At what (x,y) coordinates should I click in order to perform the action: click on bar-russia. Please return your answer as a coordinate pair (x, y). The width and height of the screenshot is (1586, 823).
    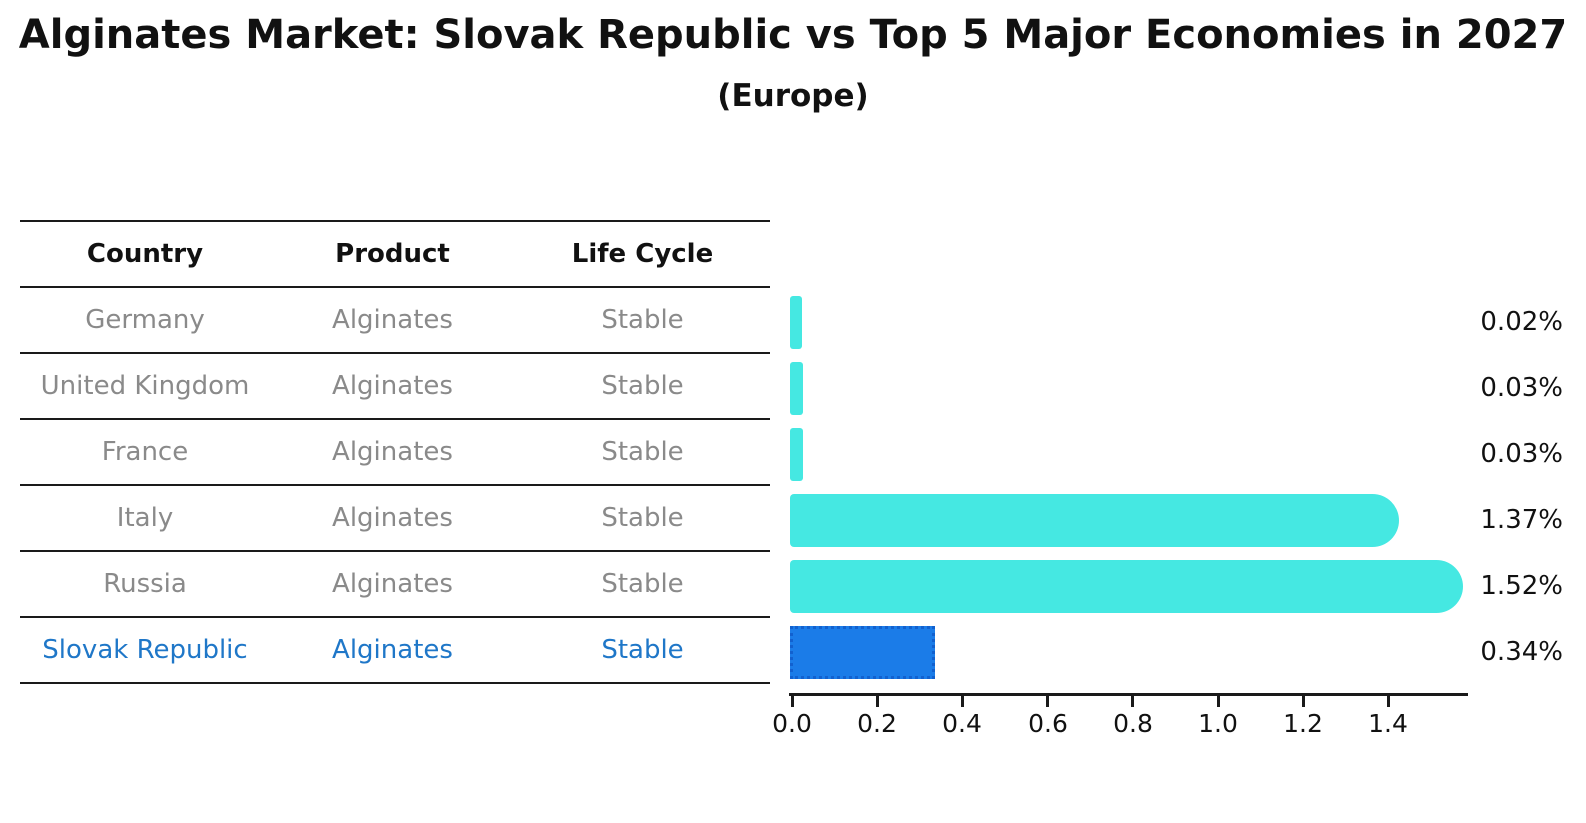
    Looking at the image, I should click on (1126, 586).